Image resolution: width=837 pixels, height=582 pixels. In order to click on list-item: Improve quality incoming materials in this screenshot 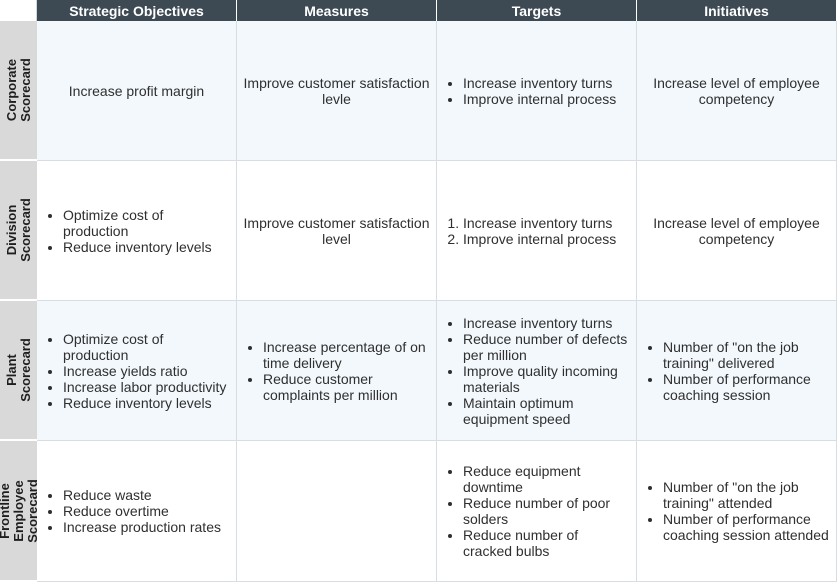, I will do `click(546, 379)`.